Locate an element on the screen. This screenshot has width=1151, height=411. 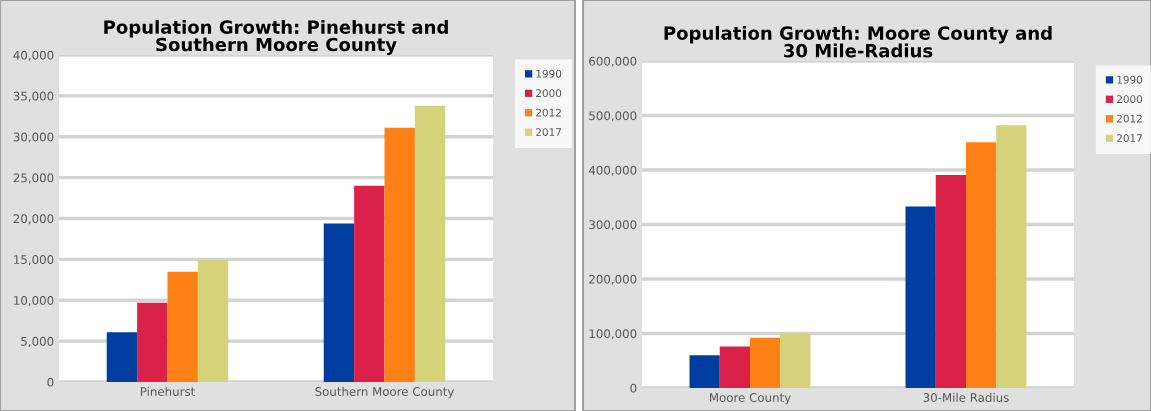
y-tick-label: 5,000 is located at coordinates (37, 341).